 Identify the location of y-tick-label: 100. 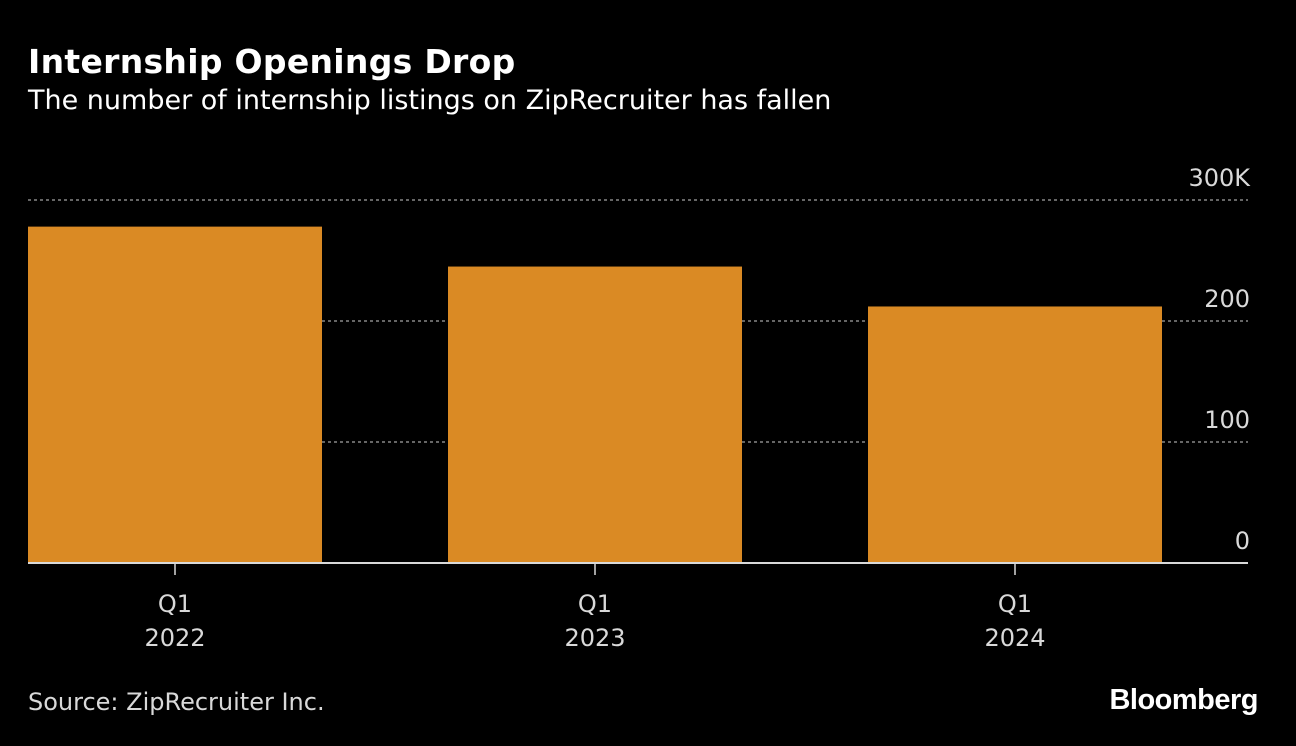
(1227, 420).